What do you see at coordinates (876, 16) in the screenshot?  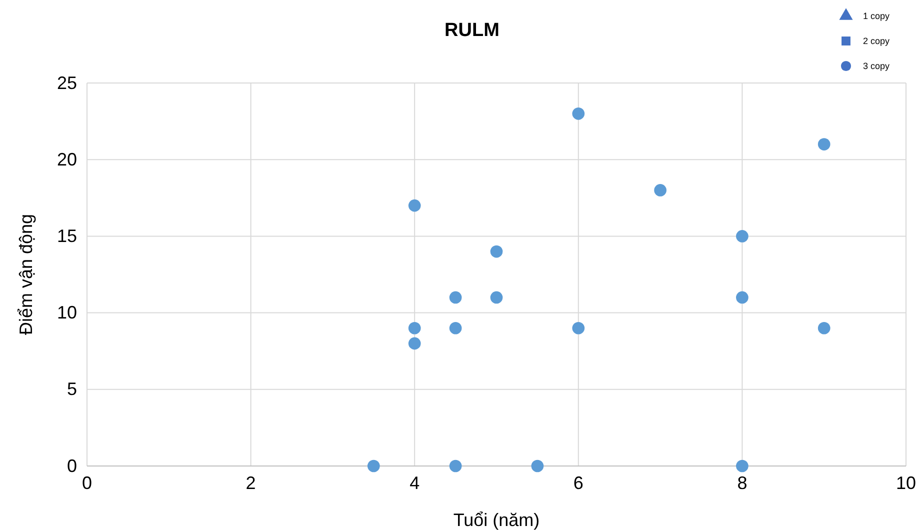 I see `legend-label: 1 copy` at bounding box center [876, 16].